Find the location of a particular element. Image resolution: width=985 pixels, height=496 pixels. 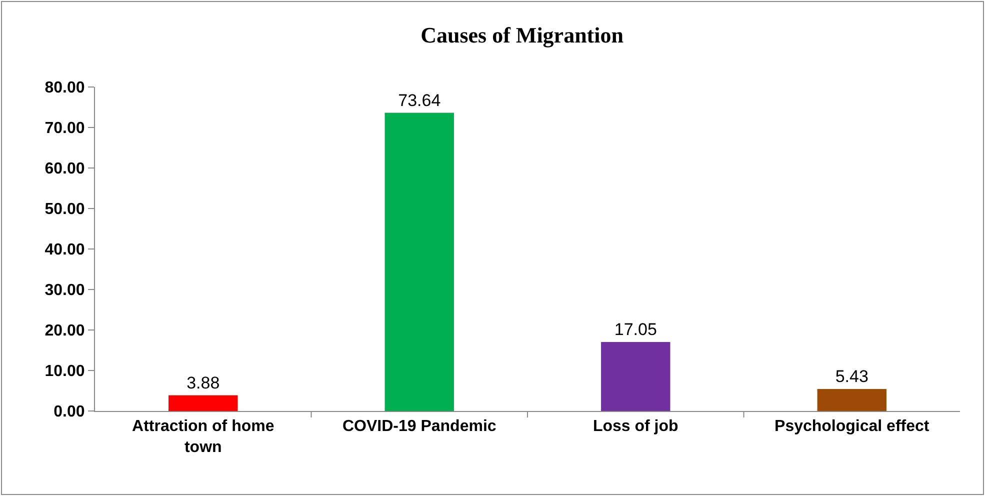

y-tick-label: 80.00 is located at coordinates (64, 88).